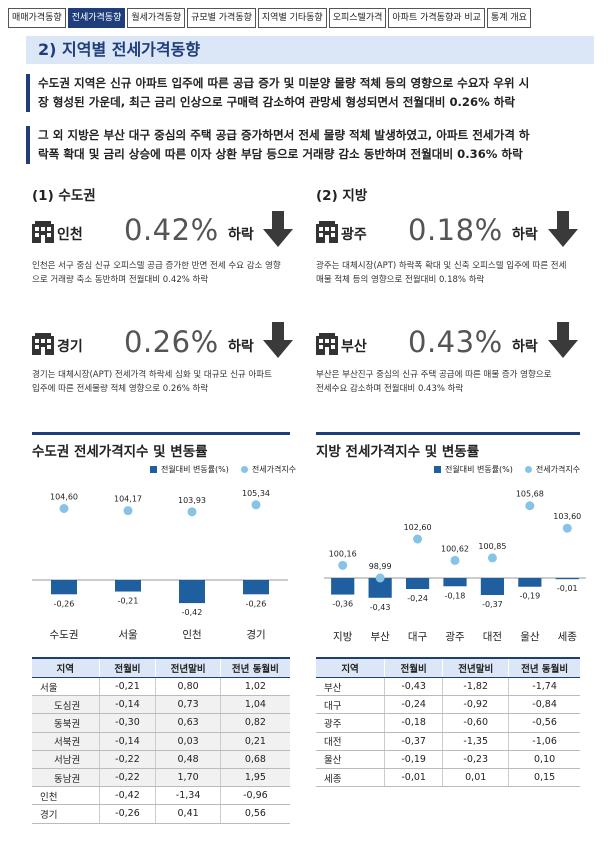  Describe the element at coordinates (37, 18) in the screenshot. I see `tab-sales-price: 매매가격동향` at that location.